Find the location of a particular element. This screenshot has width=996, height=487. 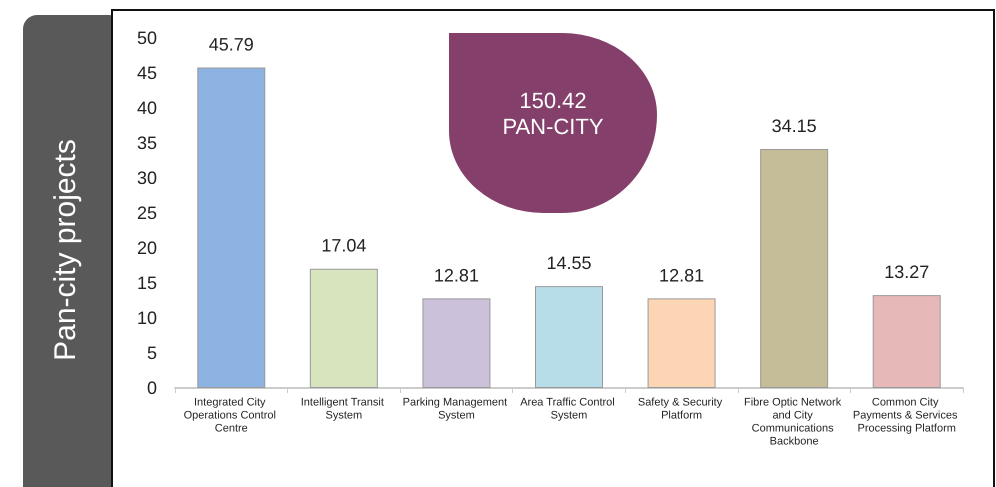

y-tick-label: 10 is located at coordinates (146, 318).